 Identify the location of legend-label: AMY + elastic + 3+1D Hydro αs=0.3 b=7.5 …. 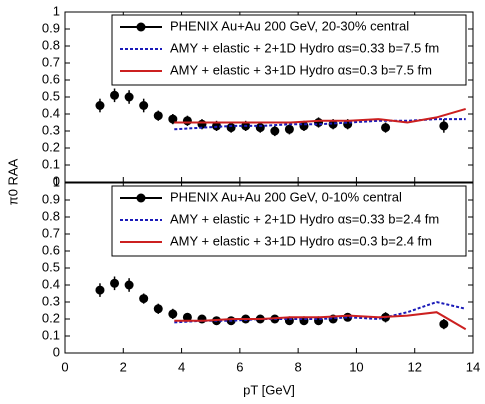
(301, 69).